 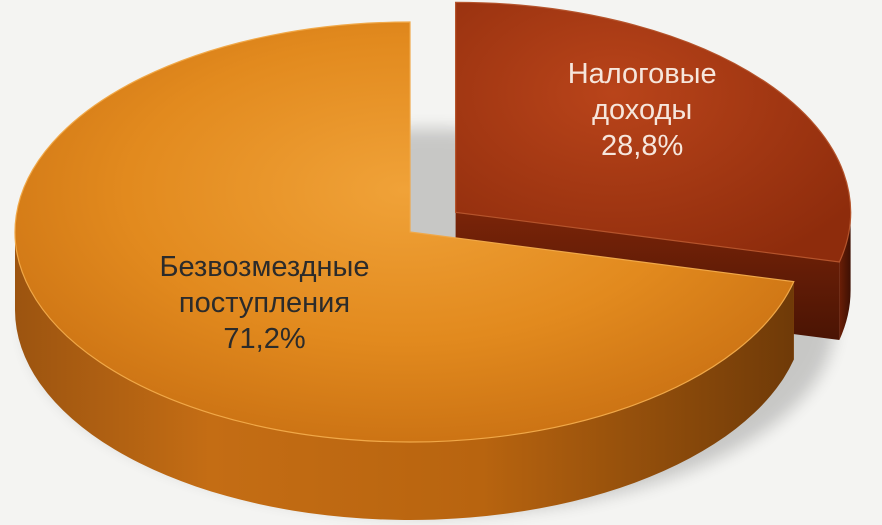 What do you see at coordinates (642, 110) in the screenshot?
I see `slice-name-label: доходы` at bounding box center [642, 110].